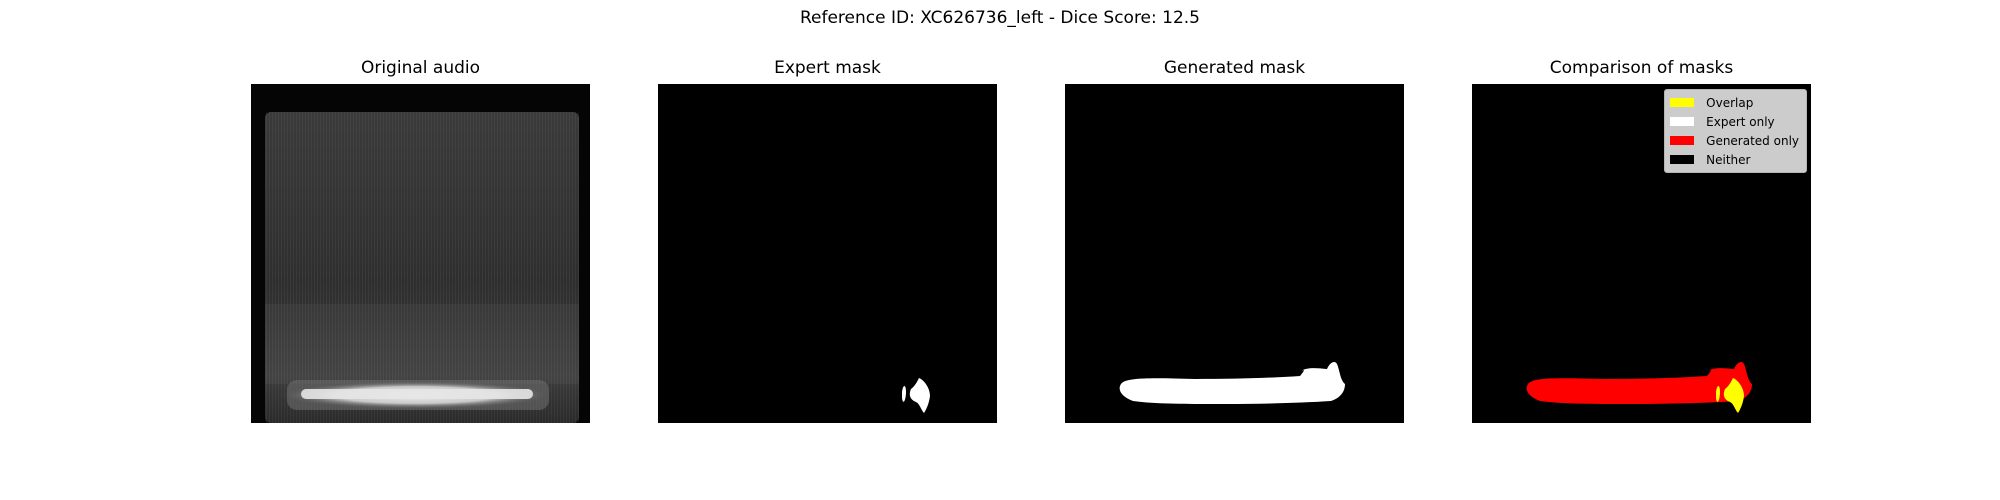  What do you see at coordinates (1234, 253) in the screenshot?
I see `generated-mask-image` at bounding box center [1234, 253].